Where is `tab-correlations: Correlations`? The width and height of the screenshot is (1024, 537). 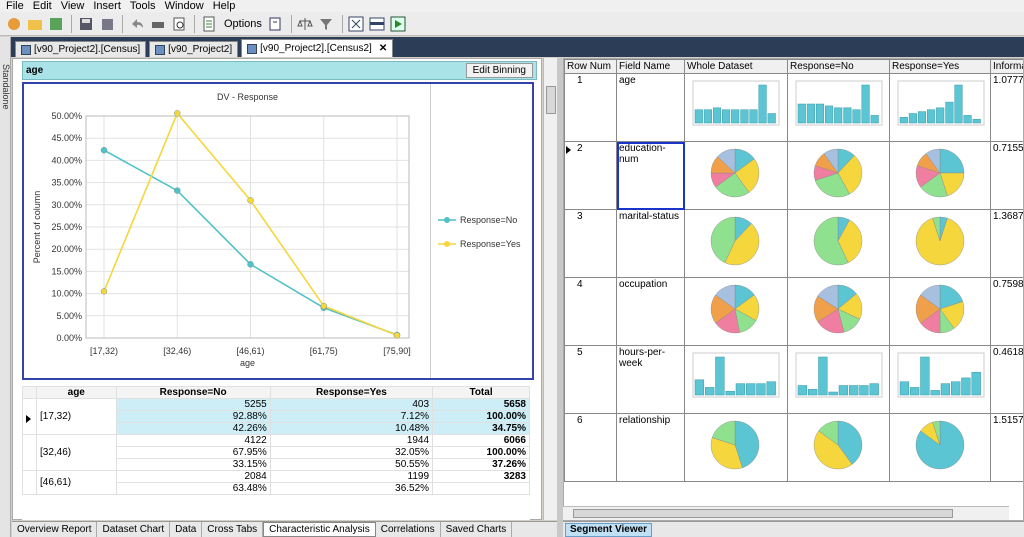 tab-correlations: Correlations is located at coordinates (408, 529).